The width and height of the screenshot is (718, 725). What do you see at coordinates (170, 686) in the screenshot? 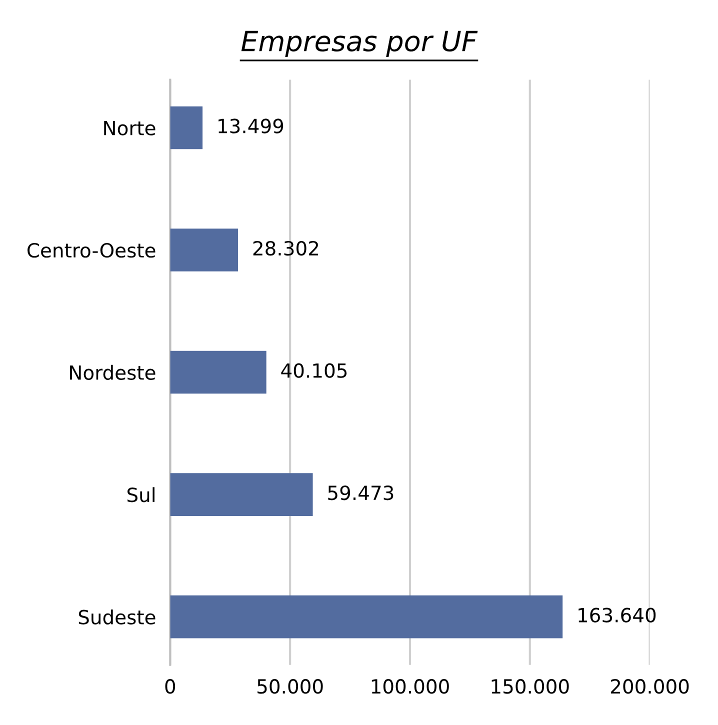
I see `x-tick-label: 0` at bounding box center [170, 686].